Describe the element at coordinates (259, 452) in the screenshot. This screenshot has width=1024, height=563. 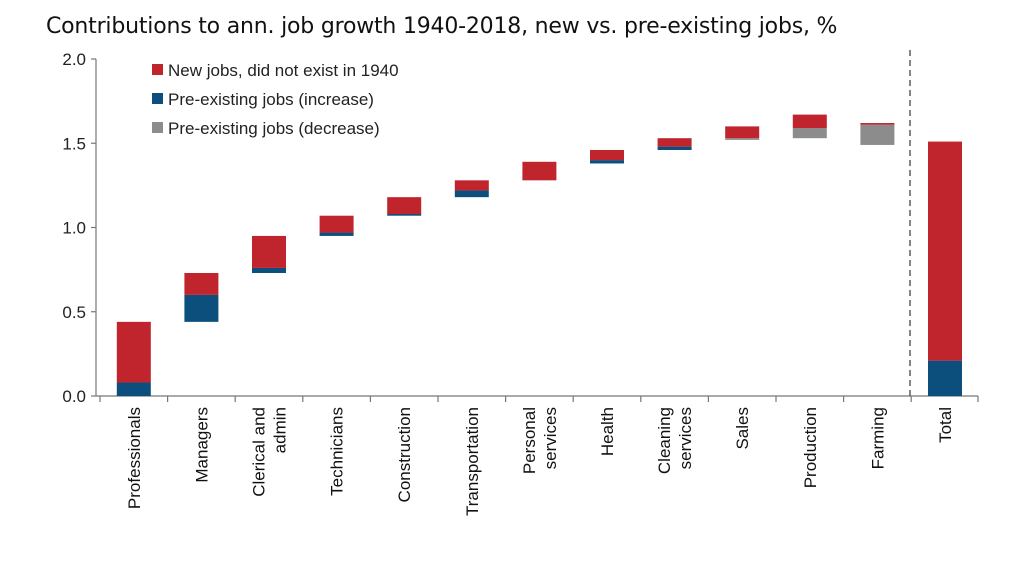
I see `x-tick-label: Clerical and` at that location.